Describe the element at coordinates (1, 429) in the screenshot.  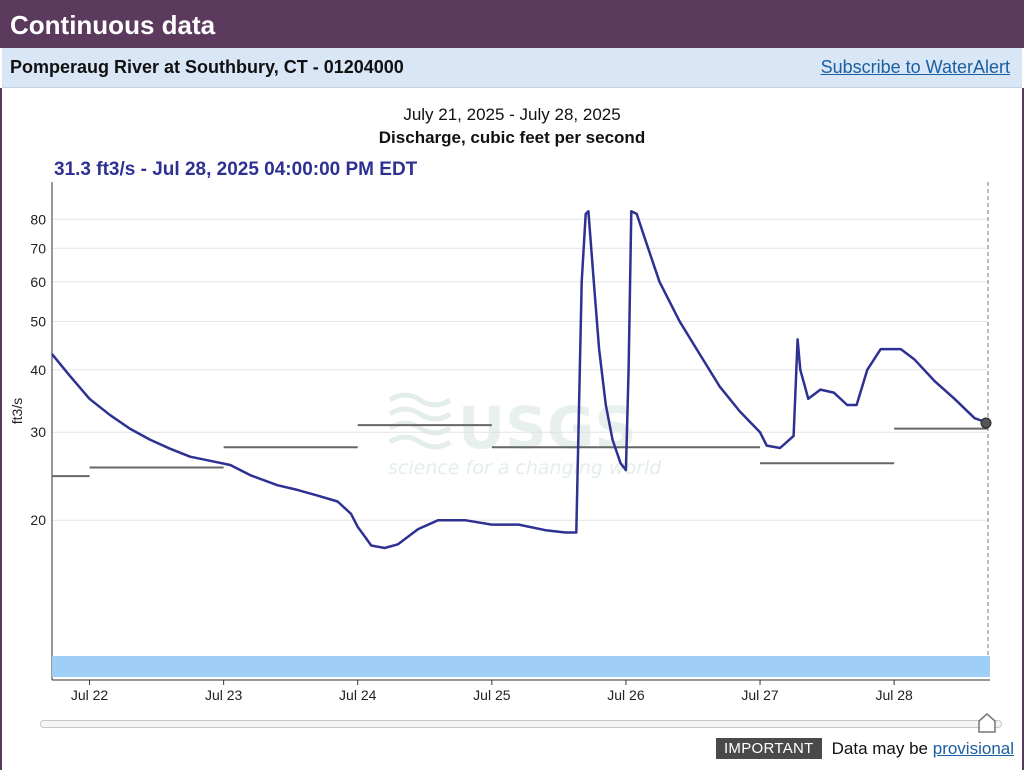
I see `frame-left-border` at that location.